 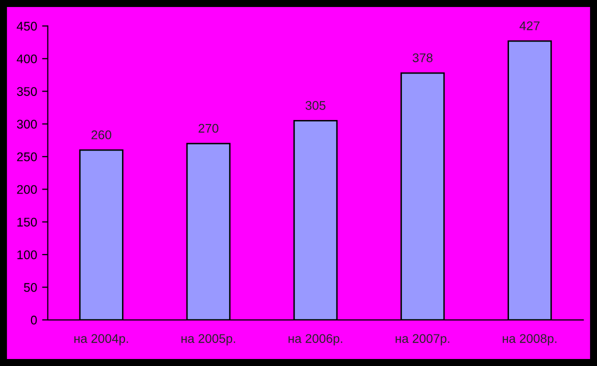 I want to click on data-label: 305, so click(x=316, y=105).